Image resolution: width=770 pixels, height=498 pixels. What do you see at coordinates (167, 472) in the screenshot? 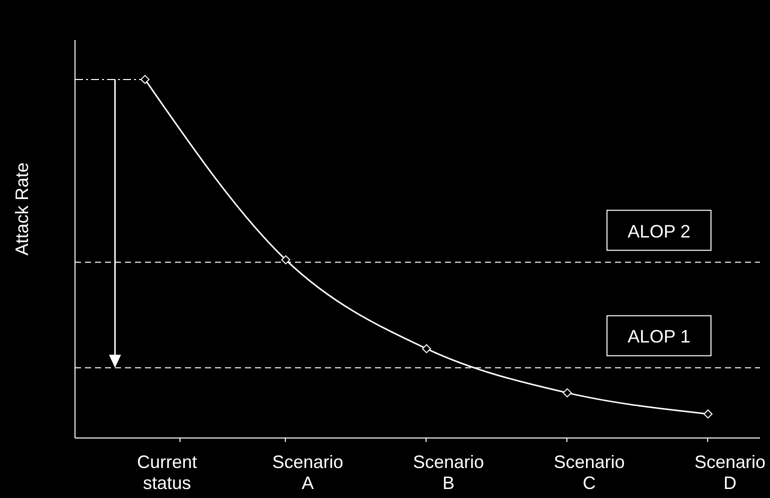
I see `x-tick-label: Current status` at bounding box center [167, 472].